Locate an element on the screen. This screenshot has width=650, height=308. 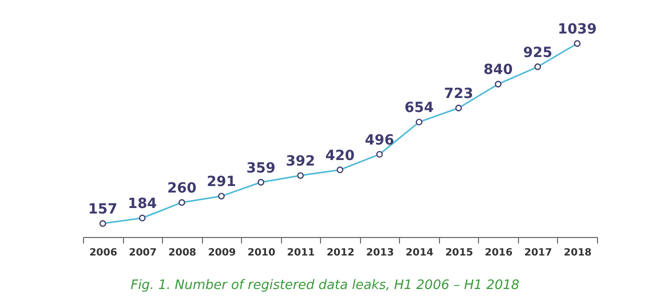
data-label: 260 is located at coordinates (182, 188).